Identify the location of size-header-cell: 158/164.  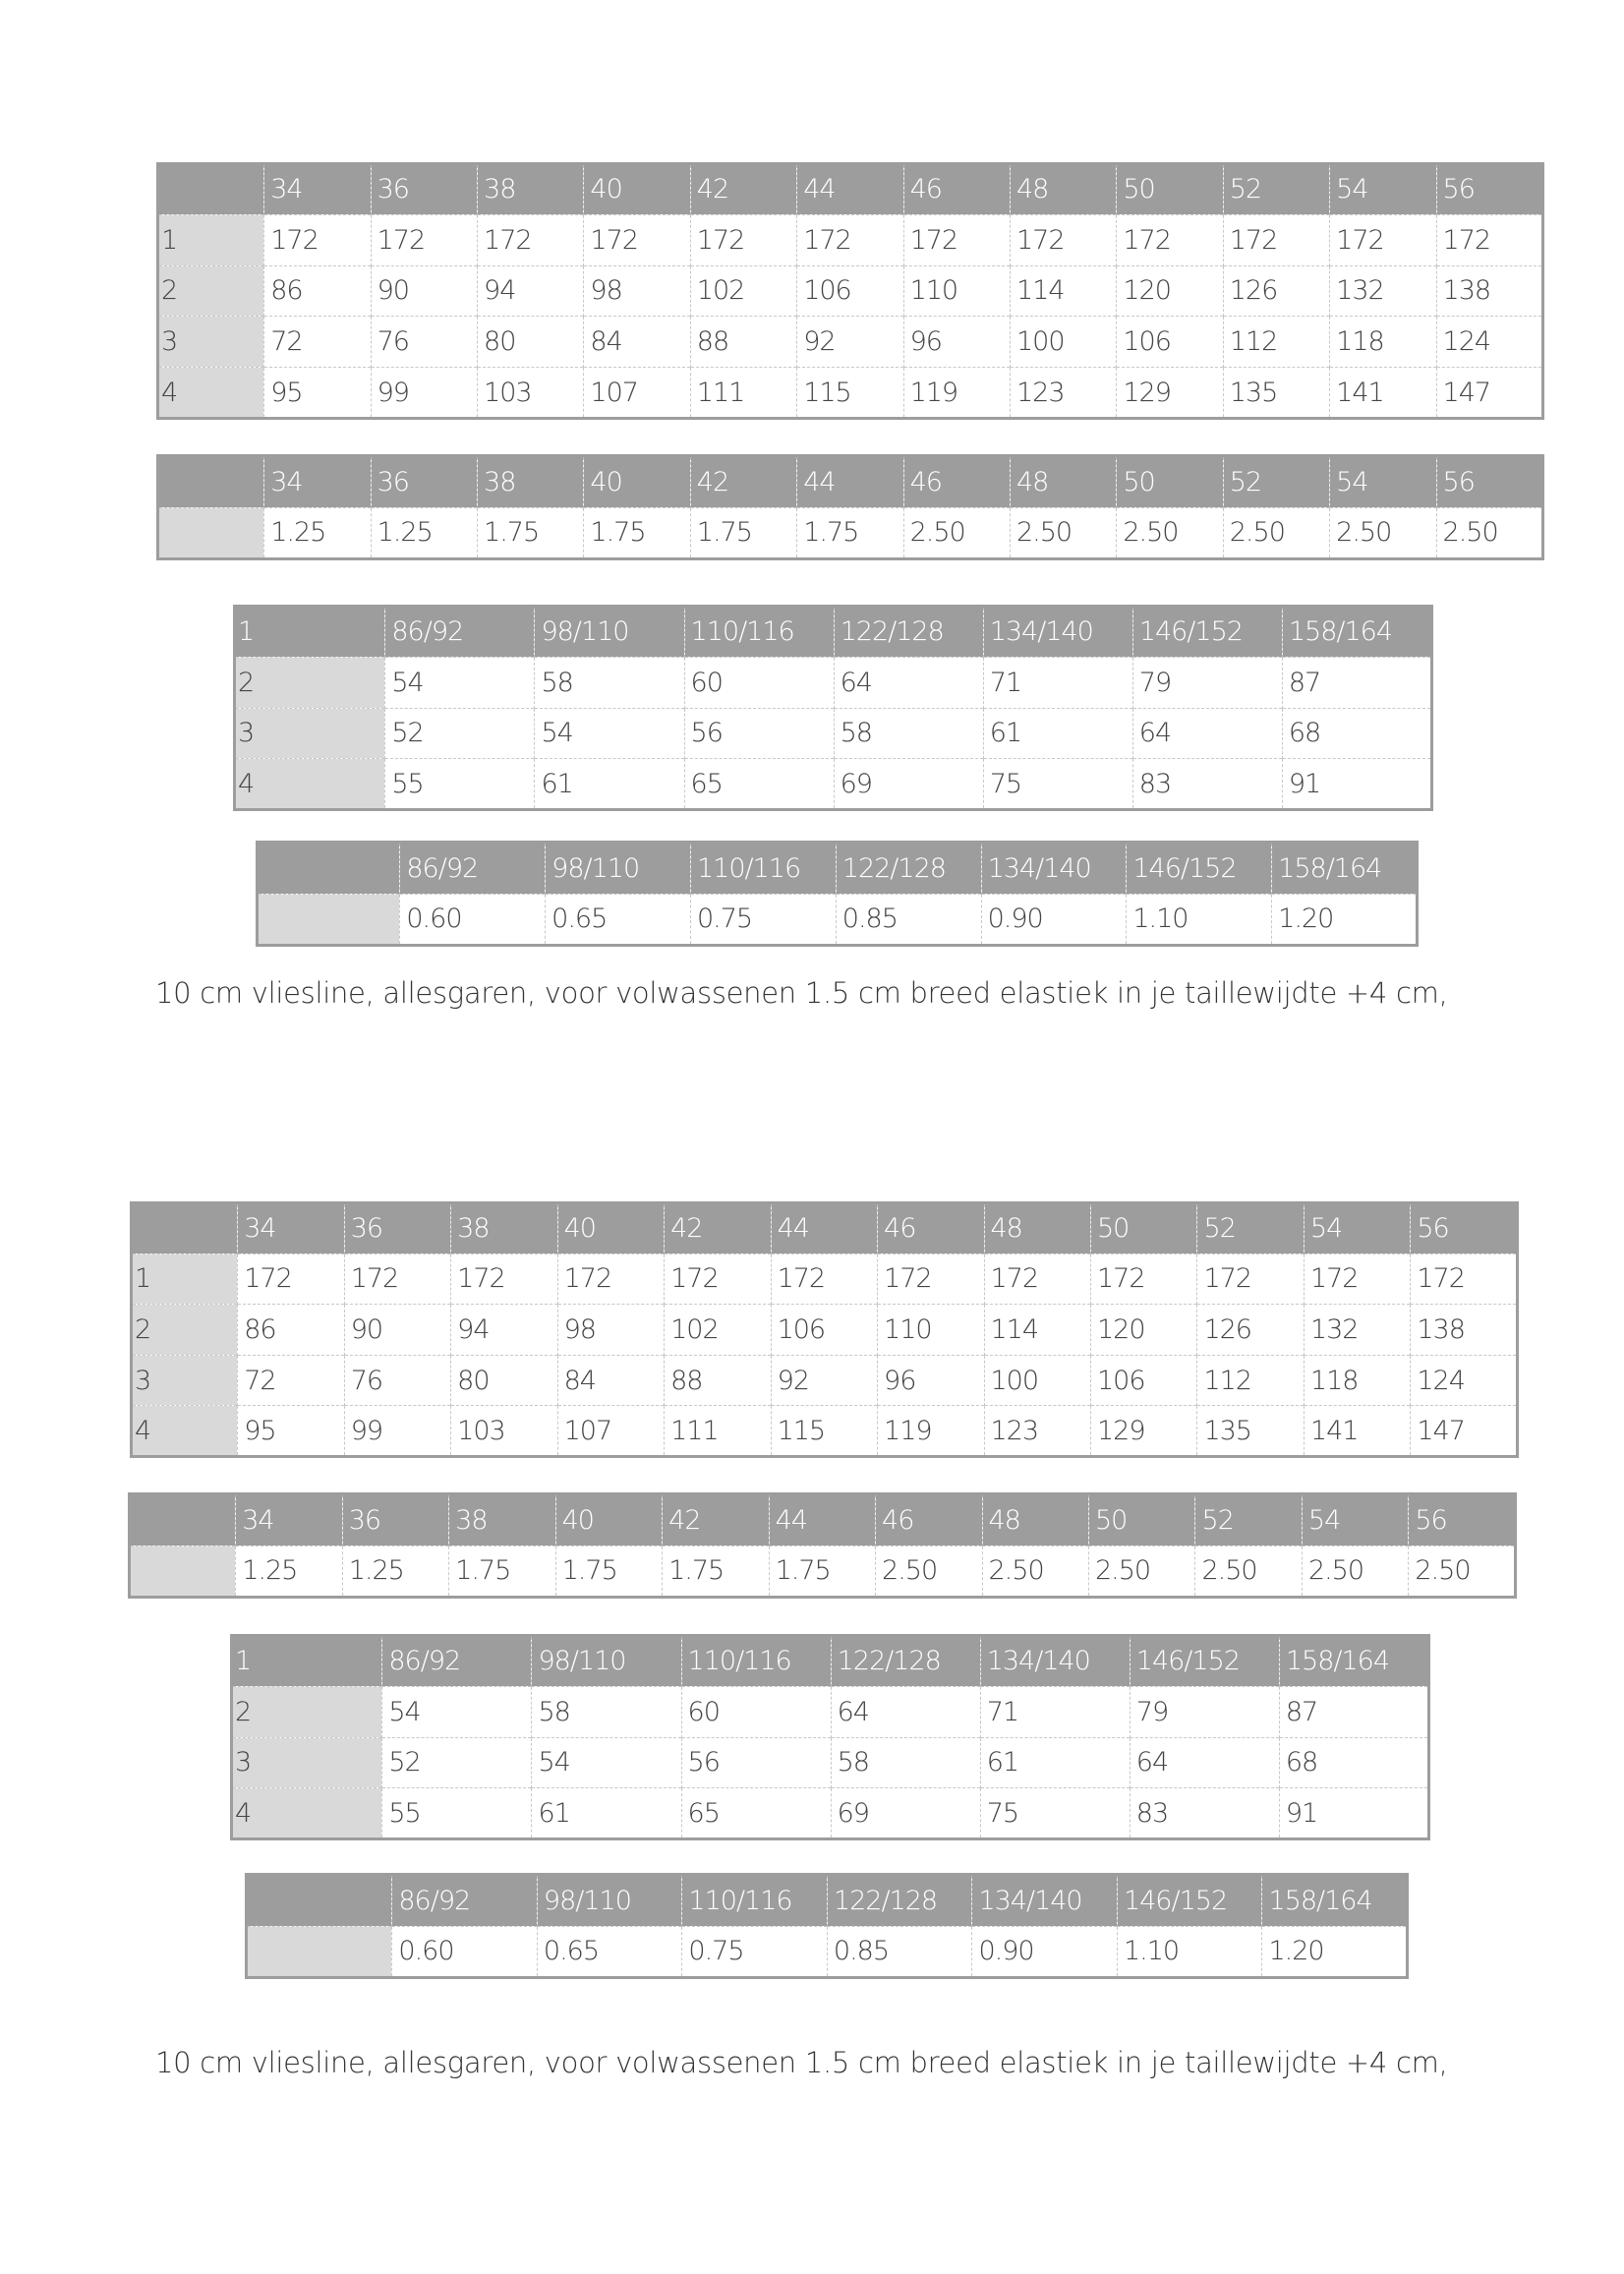
(1334, 1900).